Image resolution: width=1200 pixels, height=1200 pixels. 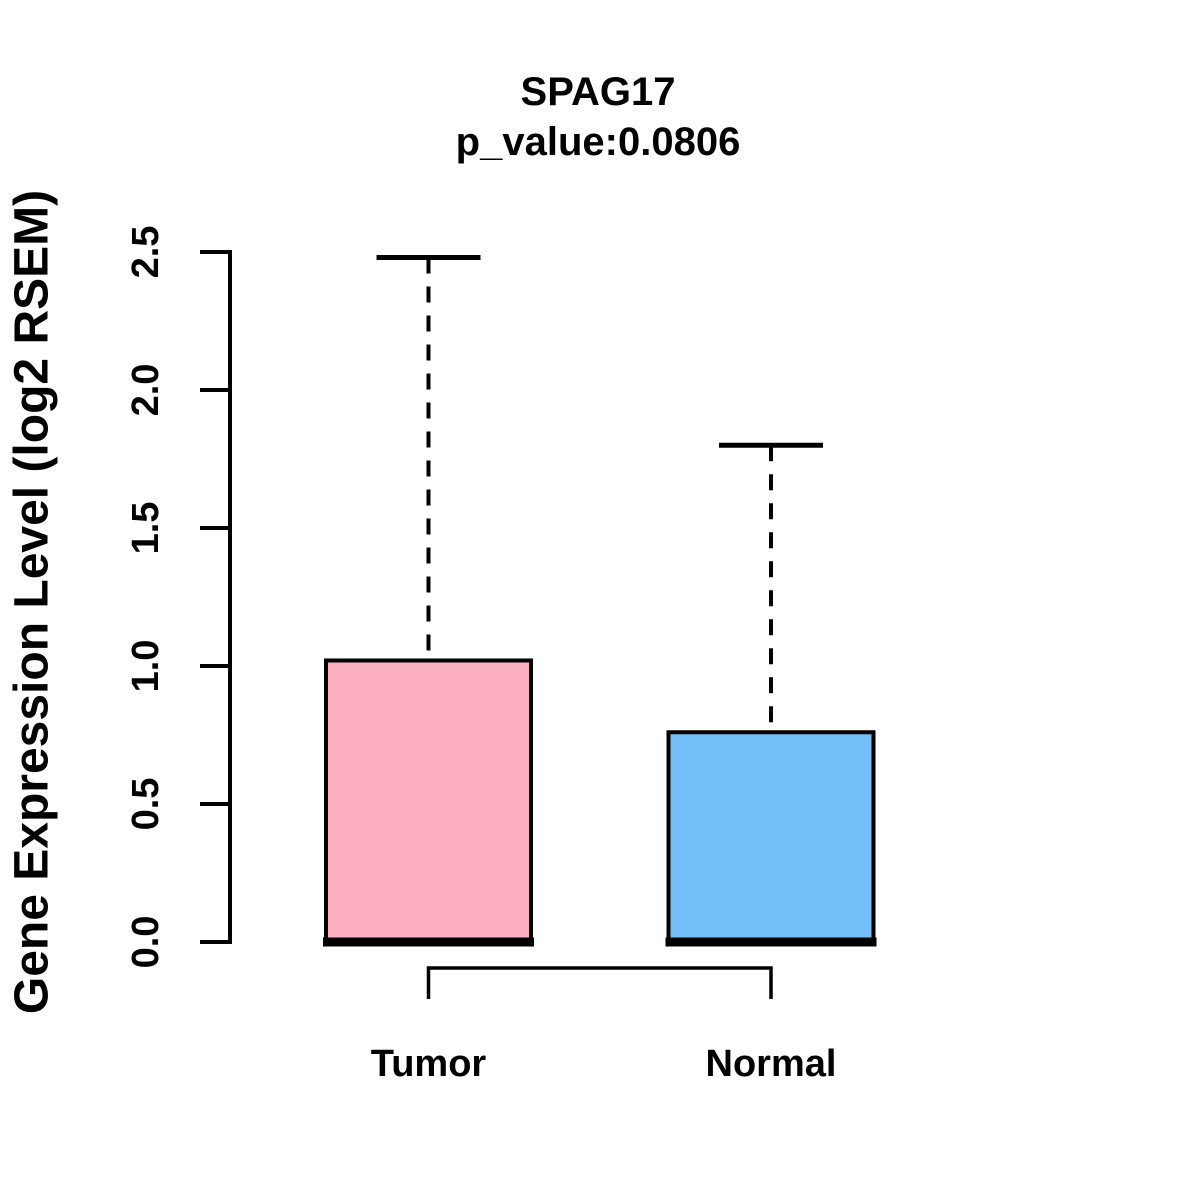 What do you see at coordinates (598, 92) in the screenshot?
I see `chart-title: SPAG17` at bounding box center [598, 92].